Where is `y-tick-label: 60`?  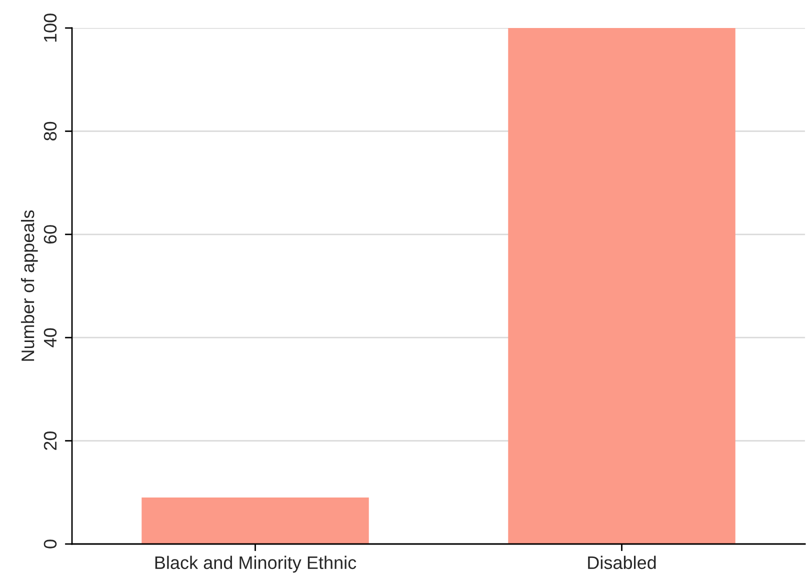
y-tick-label: 60 is located at coordinates (50, 234).